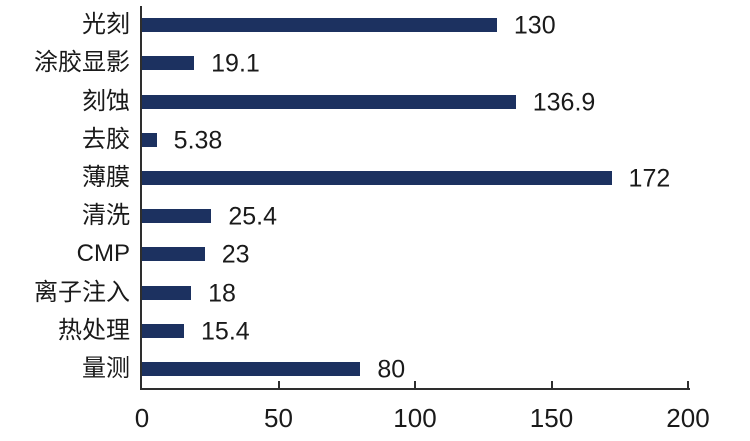 This screenshot has height=441, width=750. What do you see at coordinates (235, 254) in the screenshot?
I see `value-label: 23` at bounding box center [235, 254].